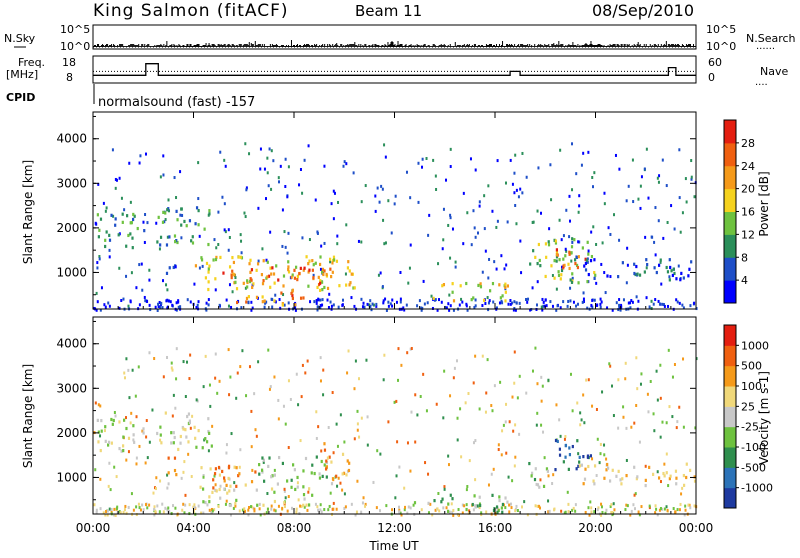 This screenshot has height=558, width=800. What do you see at coordinates (730, 246) in the screenshot?
I see `power-colorbar-swatch` at bounding box center [730, 246].